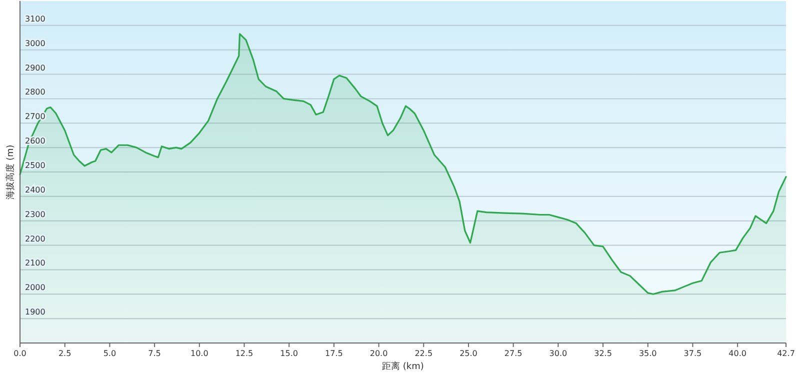  What do you see at coordinates (109, 353) in the screenshot?
I see `x-tick-label: 5.0` at bounding box center [109, 353].